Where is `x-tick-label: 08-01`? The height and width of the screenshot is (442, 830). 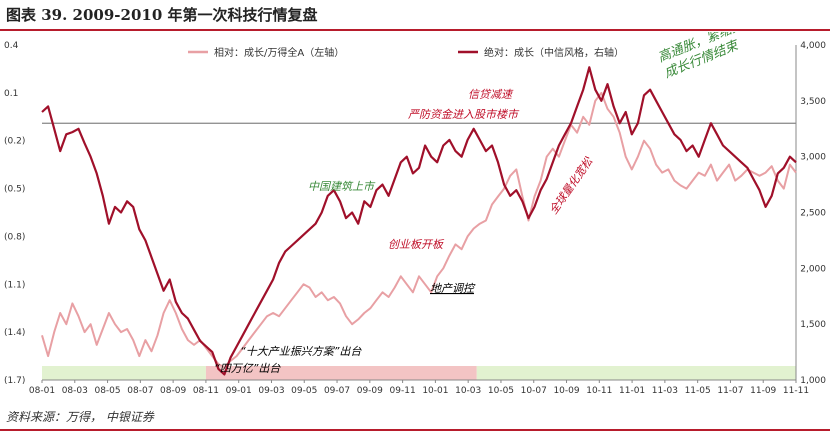
x-tick-label: 08-01 is located at coordinates (42, 391).